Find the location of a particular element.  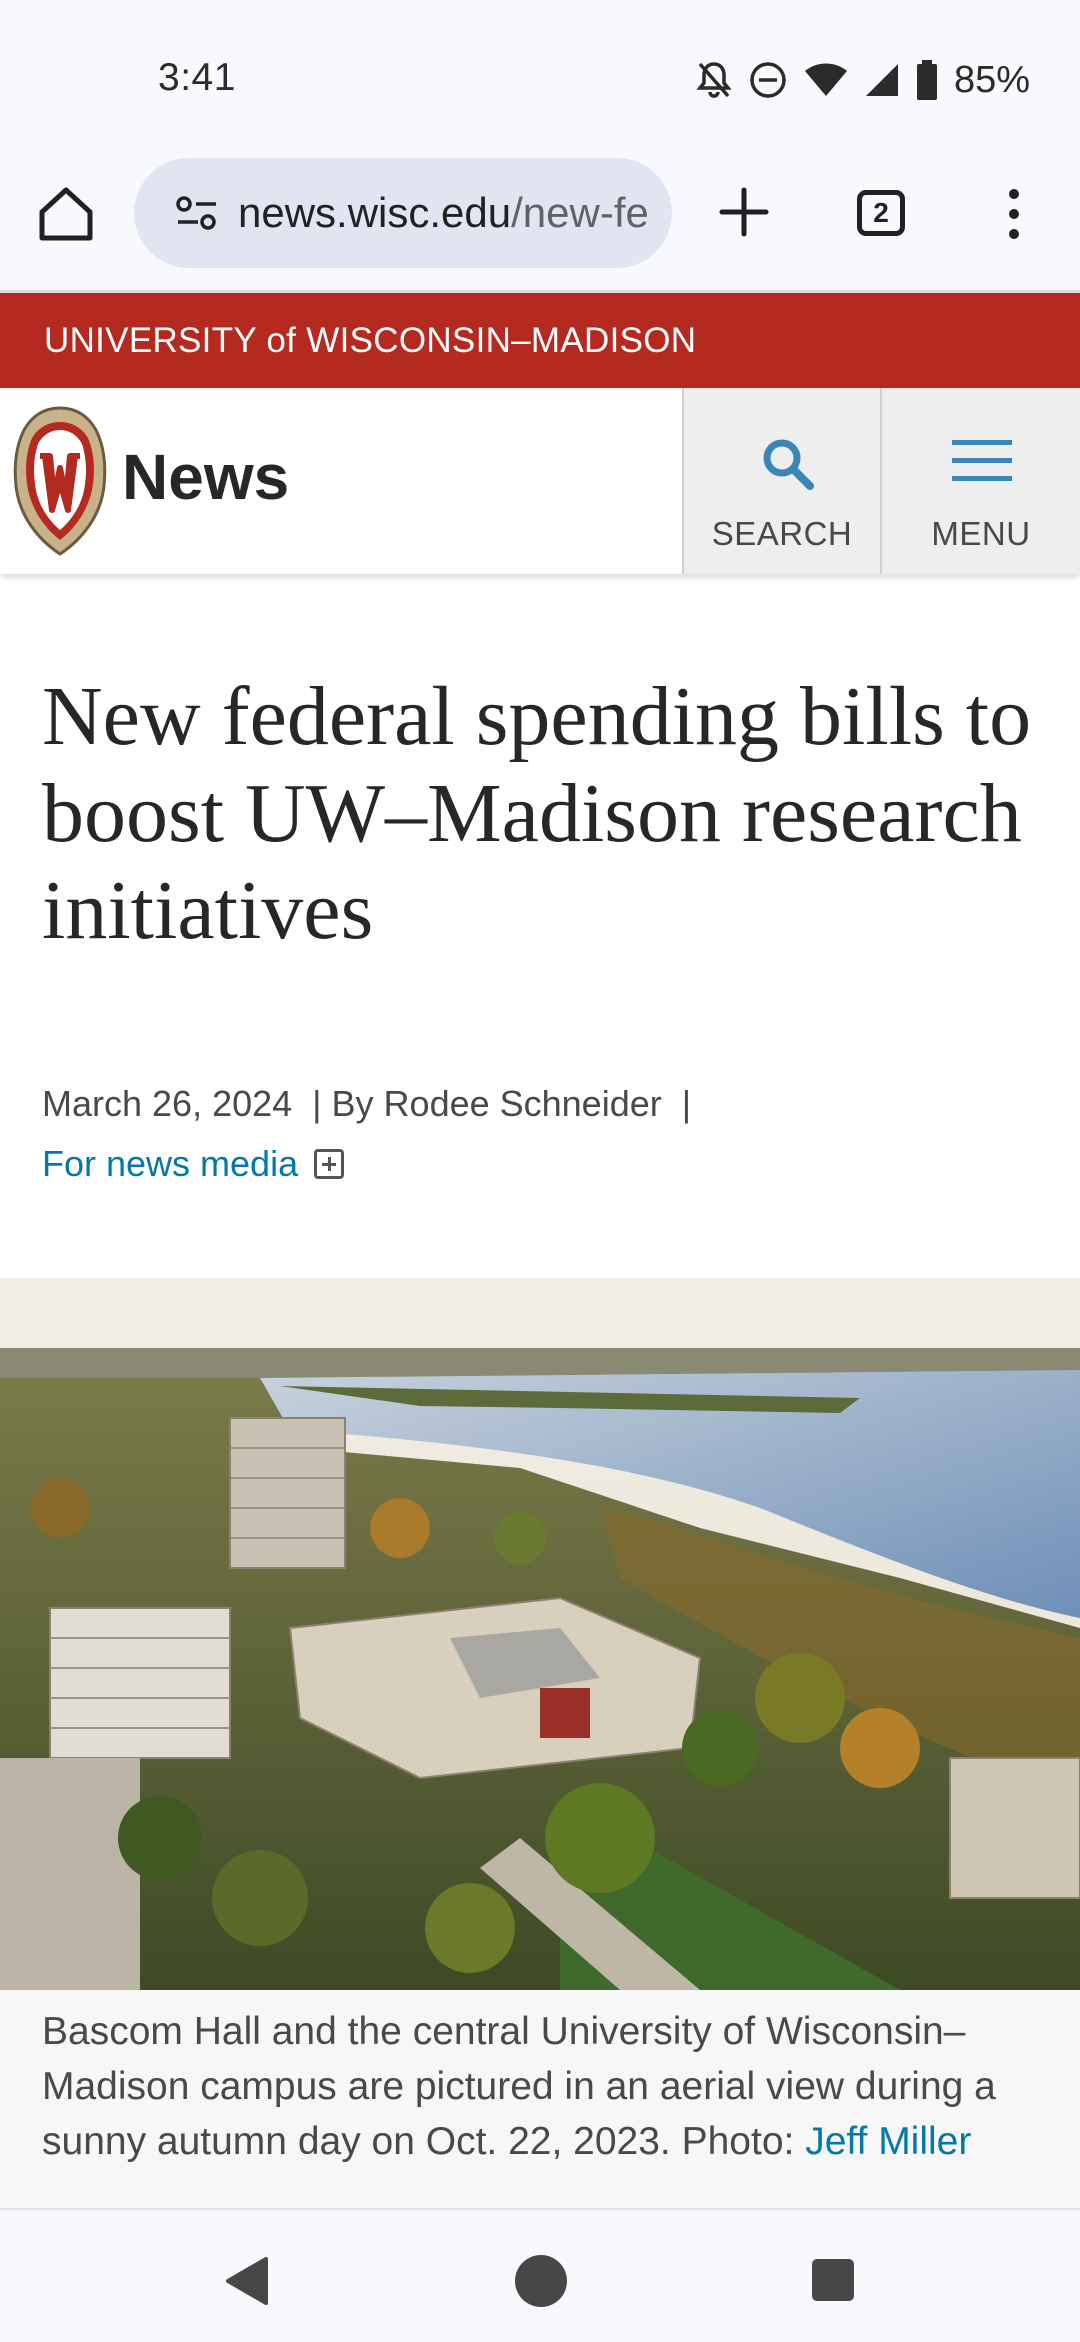

news-media-toggle: For news media is located at coordinates (193, 1164).